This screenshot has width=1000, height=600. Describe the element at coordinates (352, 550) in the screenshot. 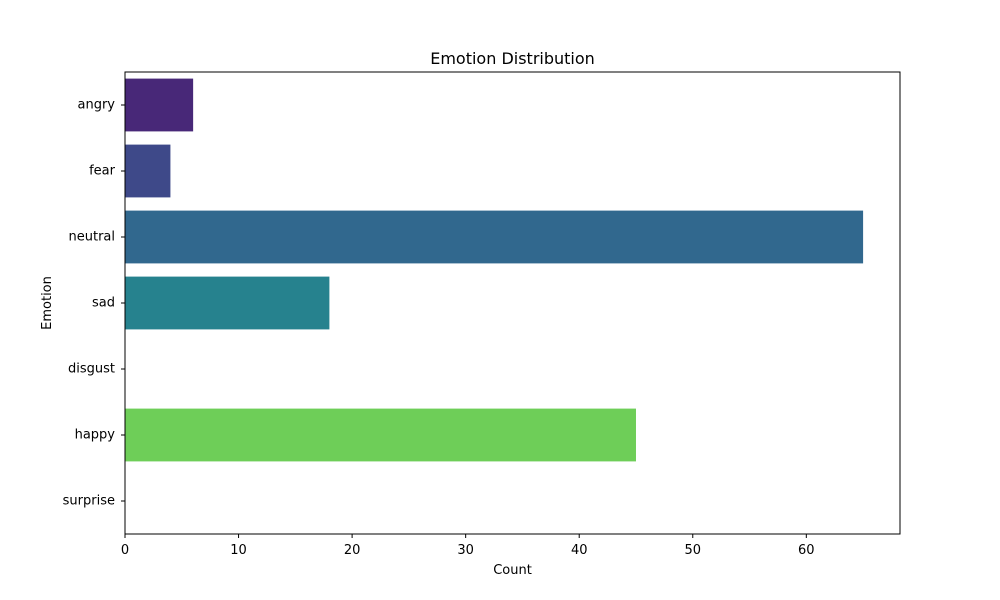

I see `x-tick-label-20: 20` at that location.